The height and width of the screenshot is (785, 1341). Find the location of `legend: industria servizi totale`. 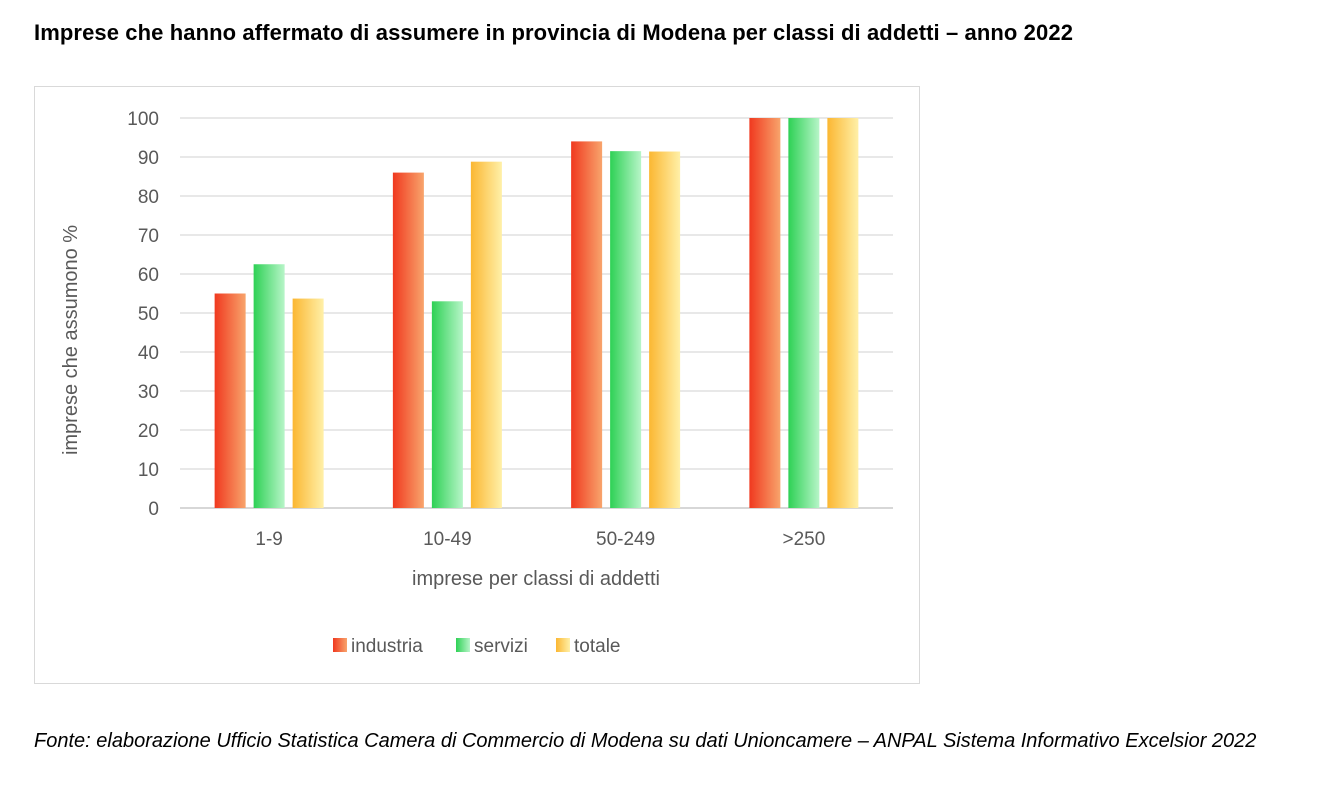

legend: industria servizi totale is located at coordinates (476, 646).